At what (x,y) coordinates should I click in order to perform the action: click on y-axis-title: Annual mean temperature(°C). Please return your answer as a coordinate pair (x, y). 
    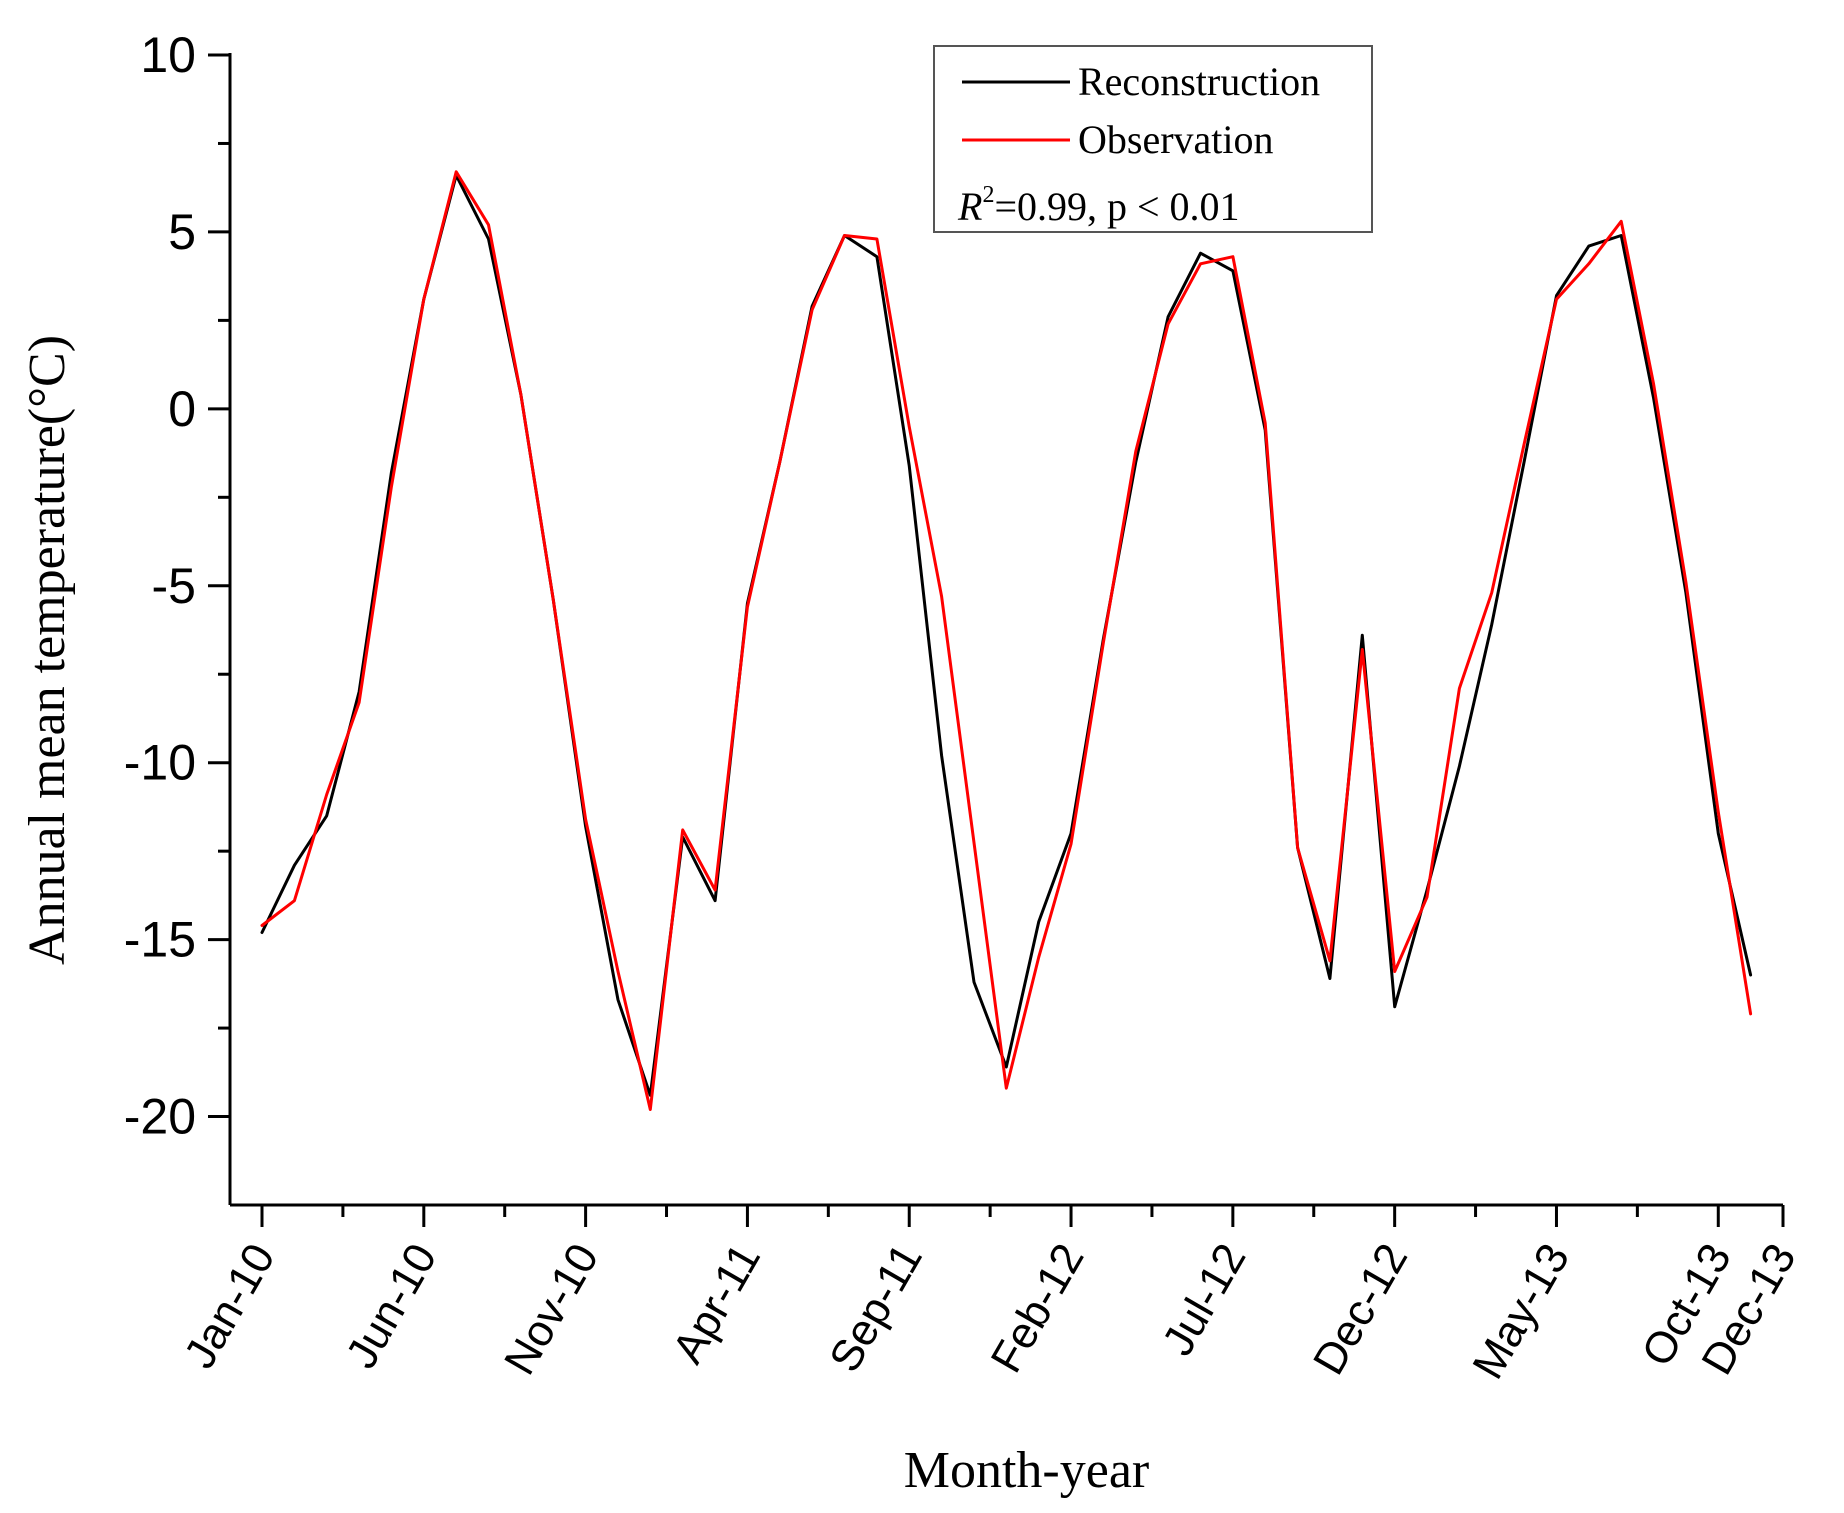
    Looking at the image, I should click on (47, 650).